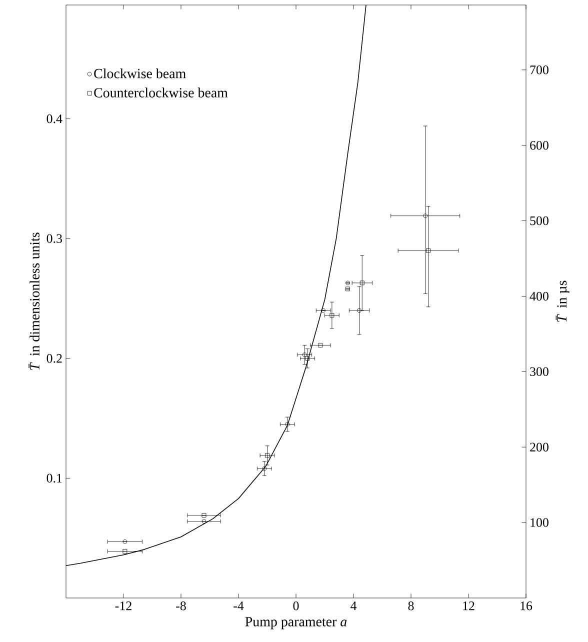 Image resolution: width=588 pixels, height=642 pixels. What do you see at coordinates (539, 296) in the screenshot?
I see `y2-tick-label: 400` at bounding box center [539, 296].